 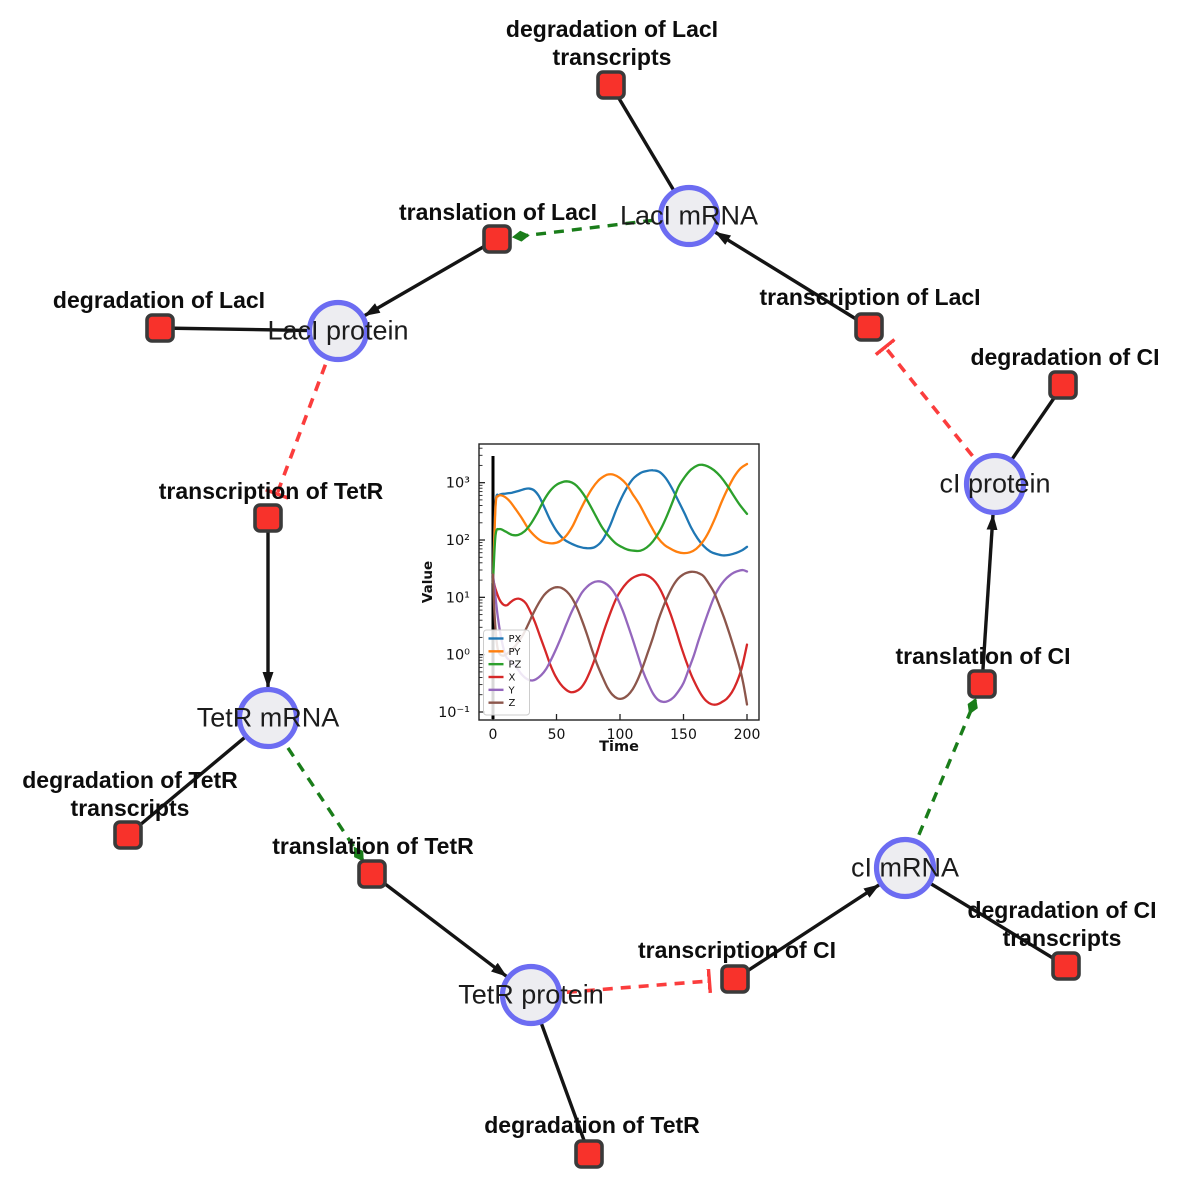 I want to click on edge-inhibitor-tetr-protein-to-transcr-ci, so click(x=619, y=989).